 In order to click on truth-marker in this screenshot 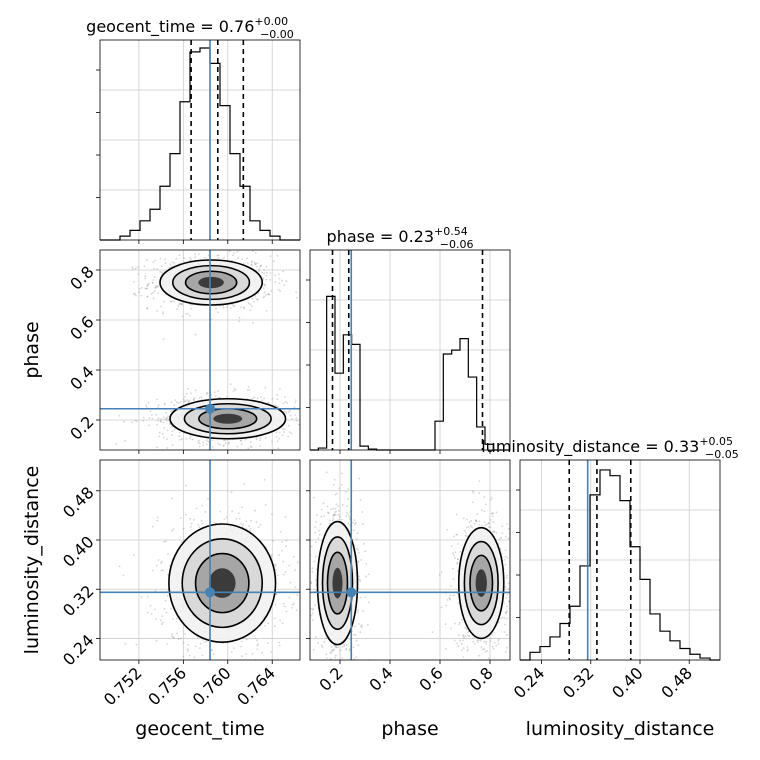, I will do `click(210, 592)`.